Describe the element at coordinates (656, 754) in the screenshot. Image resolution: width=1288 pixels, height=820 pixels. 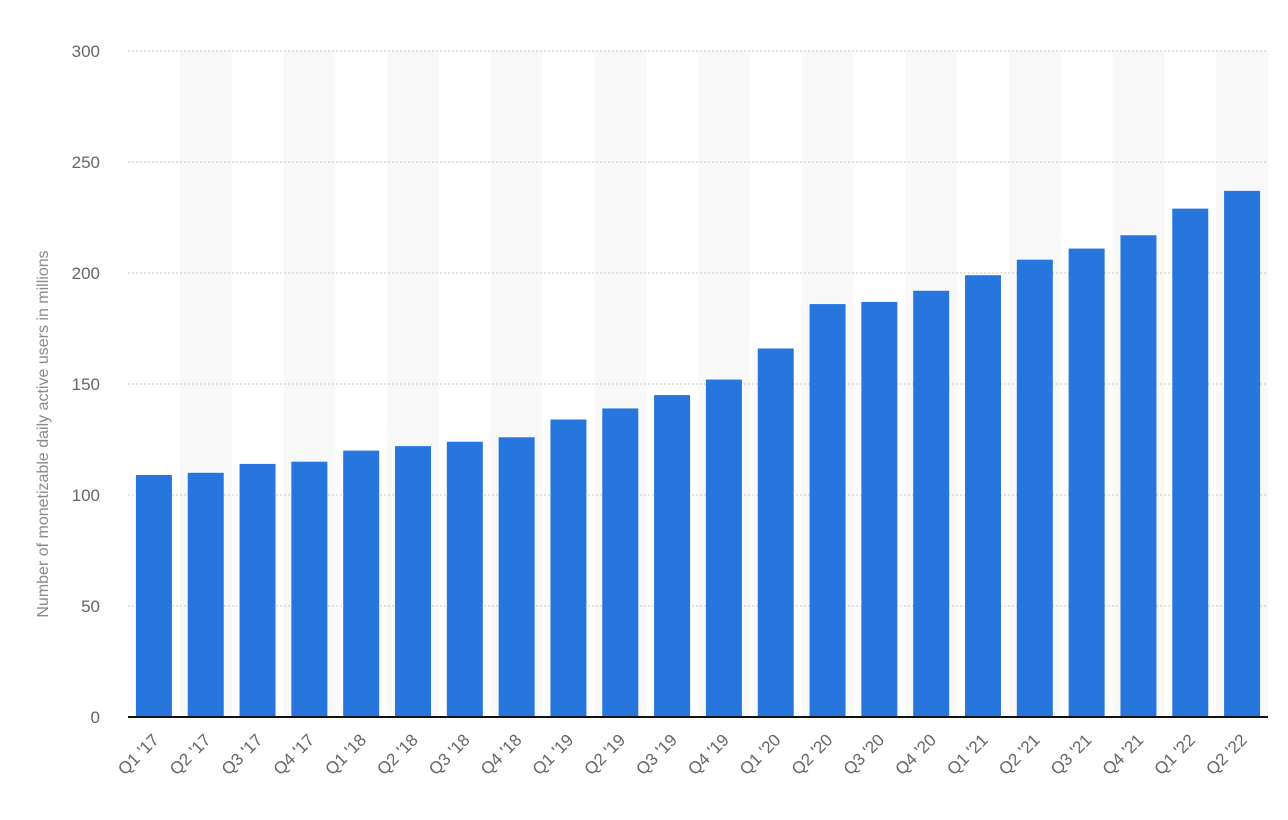
I see `x-tick-label: Q3 '19` at that location.